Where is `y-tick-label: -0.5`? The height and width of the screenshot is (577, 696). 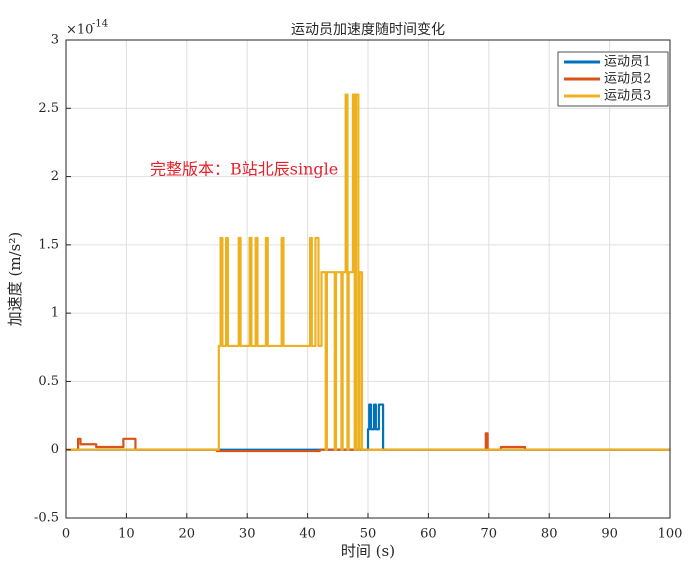 y-tick-label: -0.5 is located at coordinates (46, 518).